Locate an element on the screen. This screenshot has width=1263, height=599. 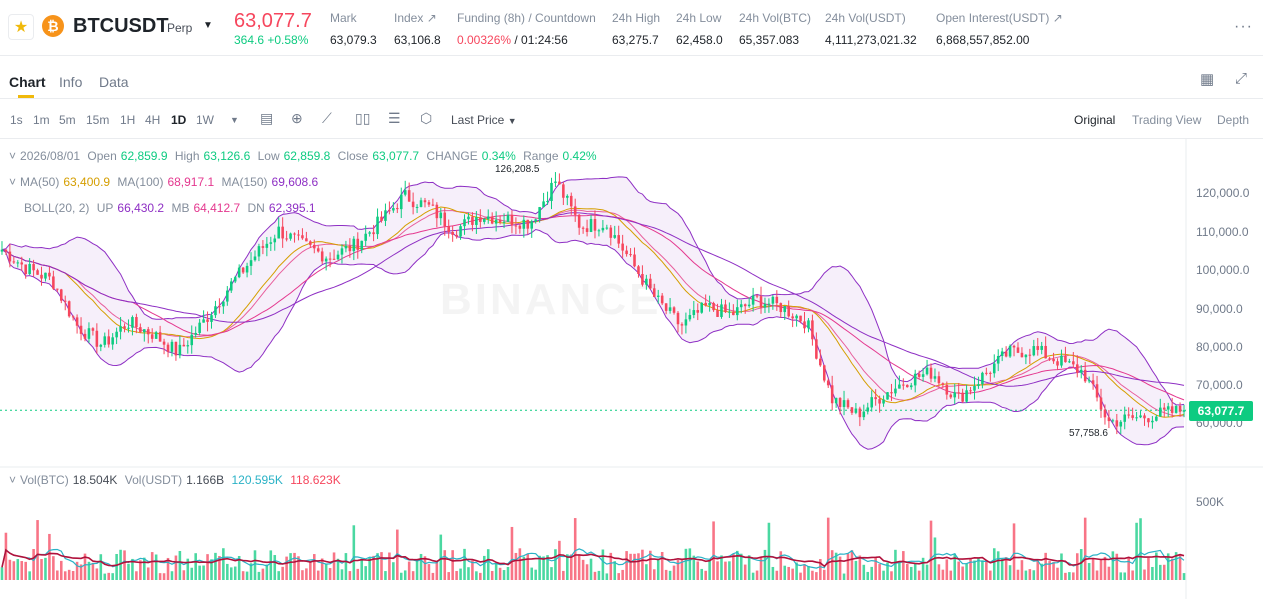
layout-grid-icon: ▦ is located at coordinates (1207, 79).